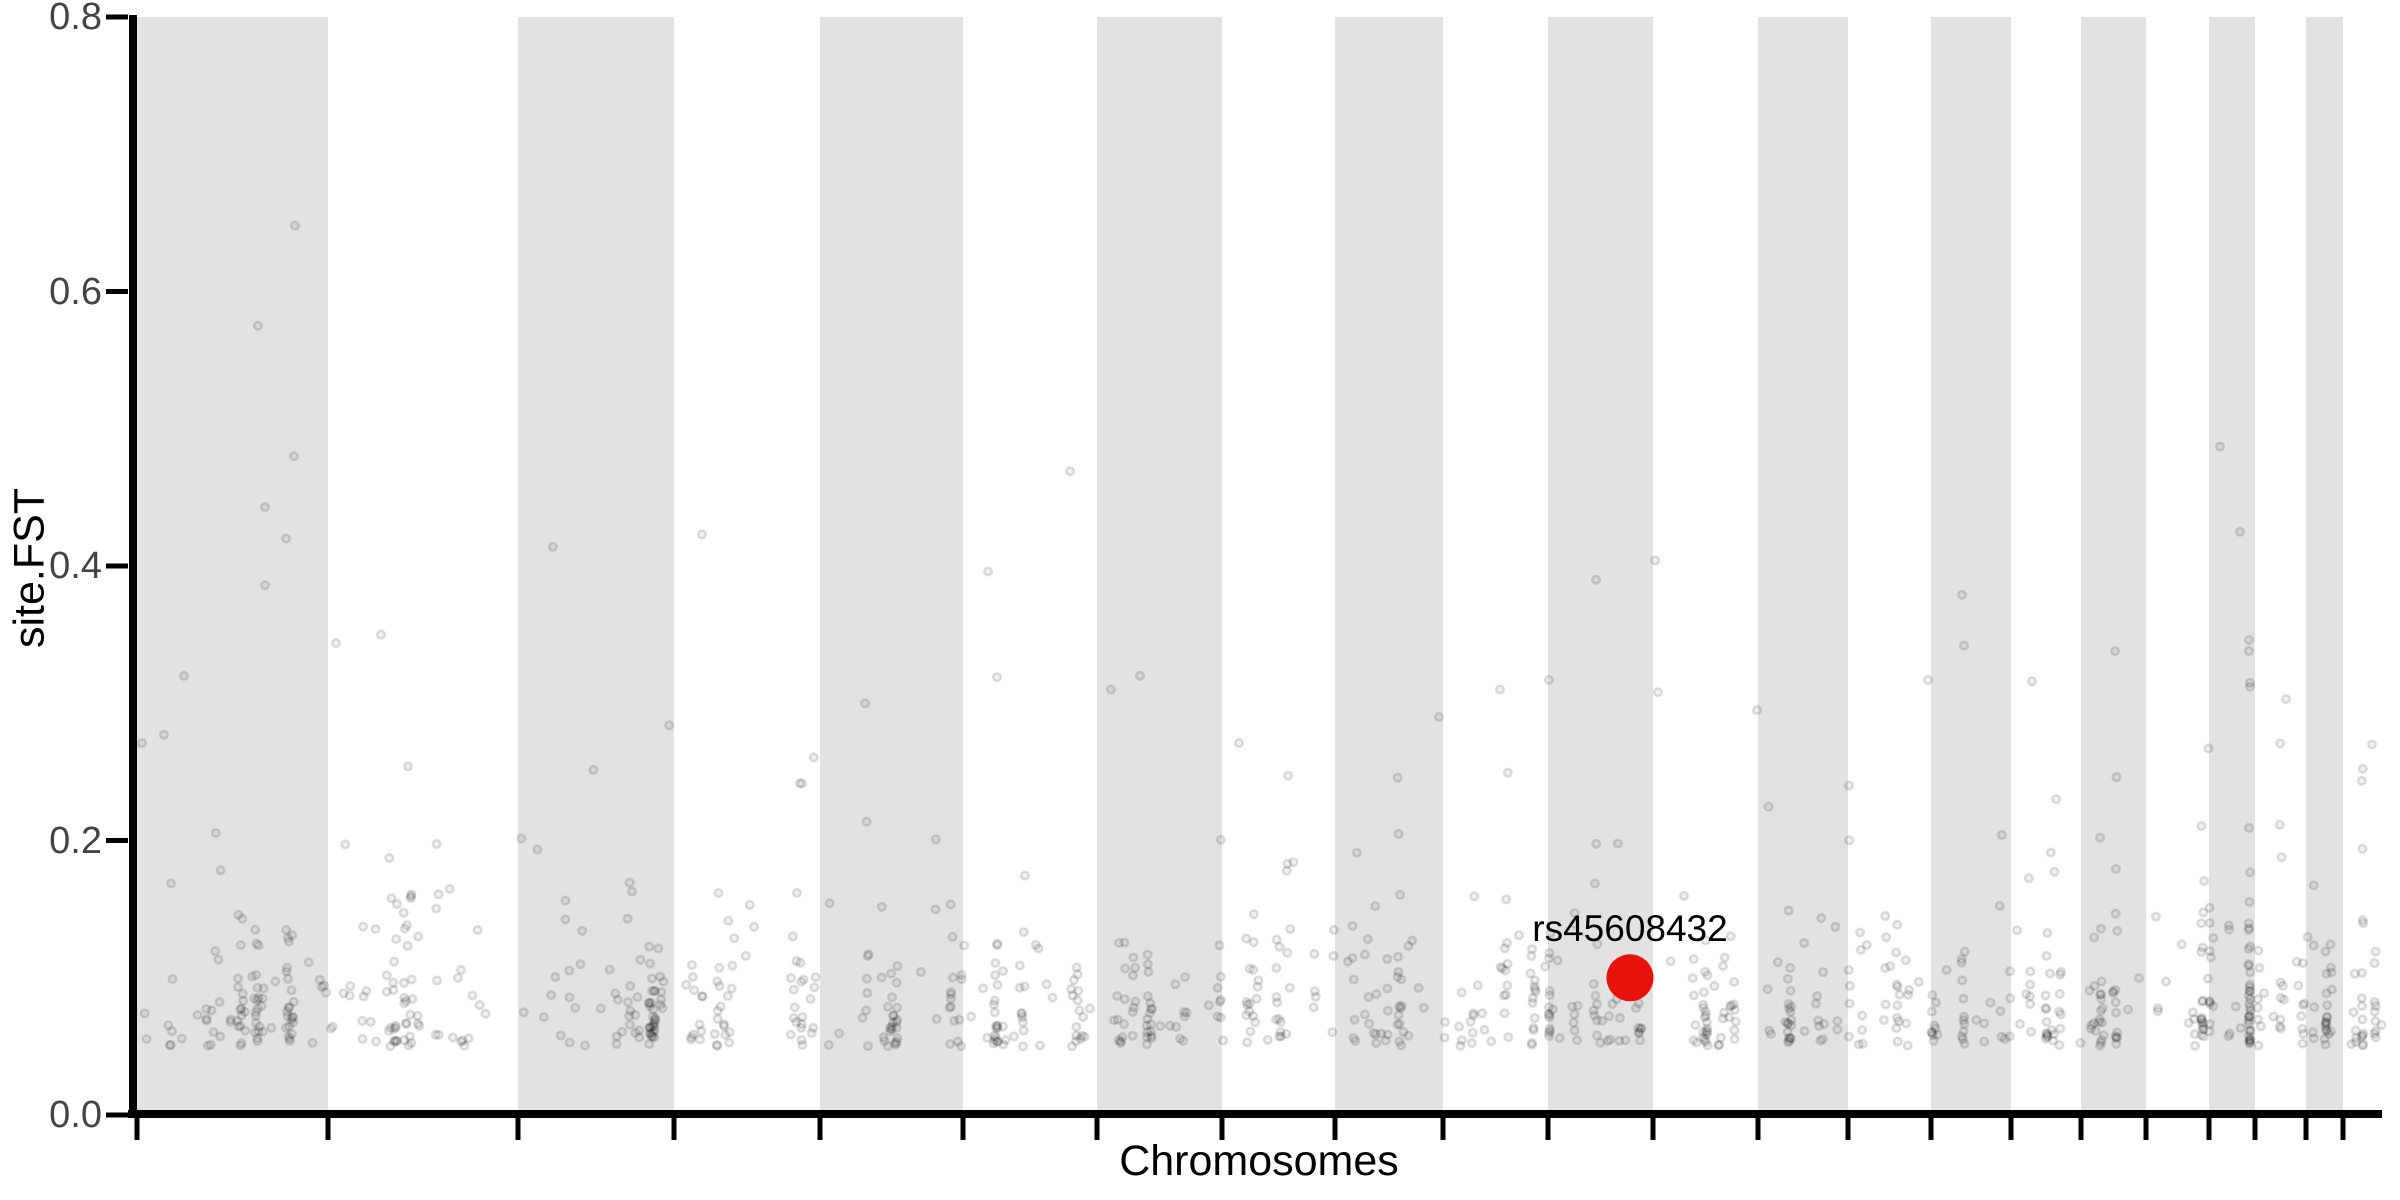 The width and height of the screenshot is (2400, 1200). I want to click on y-tick-label: 0.4, so click(75, 566).